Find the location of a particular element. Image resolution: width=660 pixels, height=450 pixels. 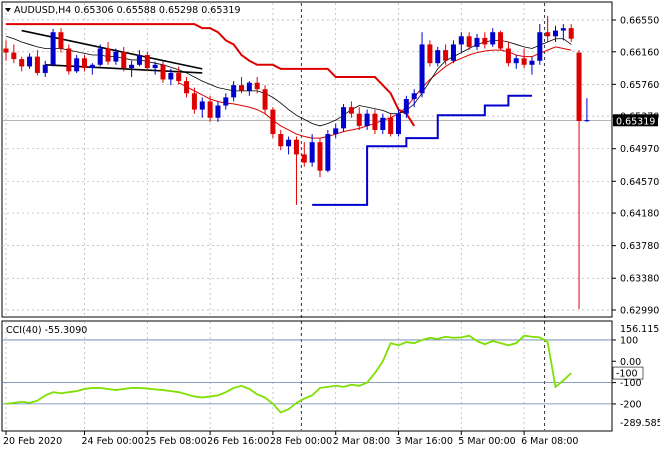

current-price-tag: 0.65319 is located at coordinates (635, 120).